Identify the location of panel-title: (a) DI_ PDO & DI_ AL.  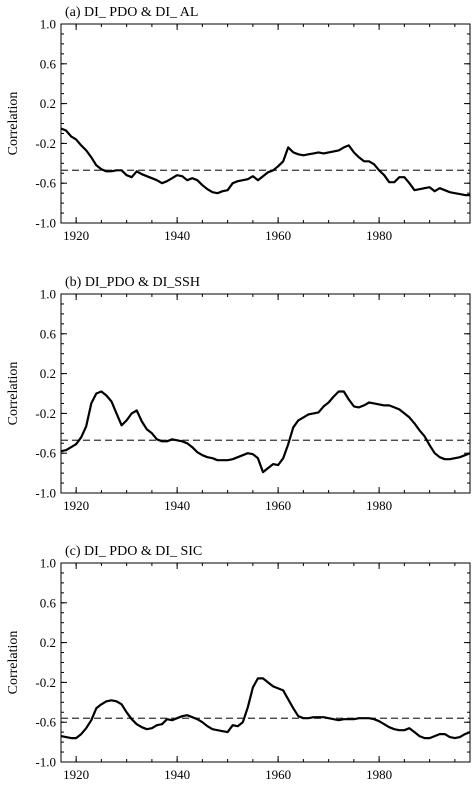
(131, 12).